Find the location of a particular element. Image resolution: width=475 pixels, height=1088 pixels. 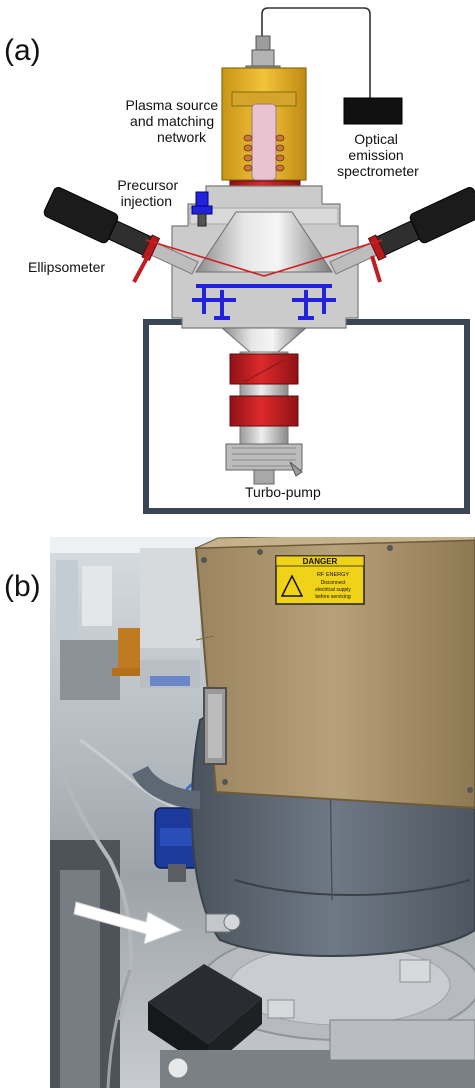

ellipsometer-right is located at coordinates (421, 234).